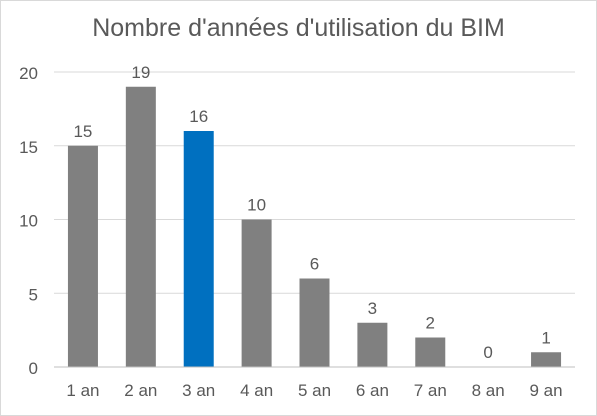 The width and height of the screenshot is (597, 416). What do you see at coordinates (256, 205) in the screenshot?
I see `data-label: 10` at bounding box center [256, 205].